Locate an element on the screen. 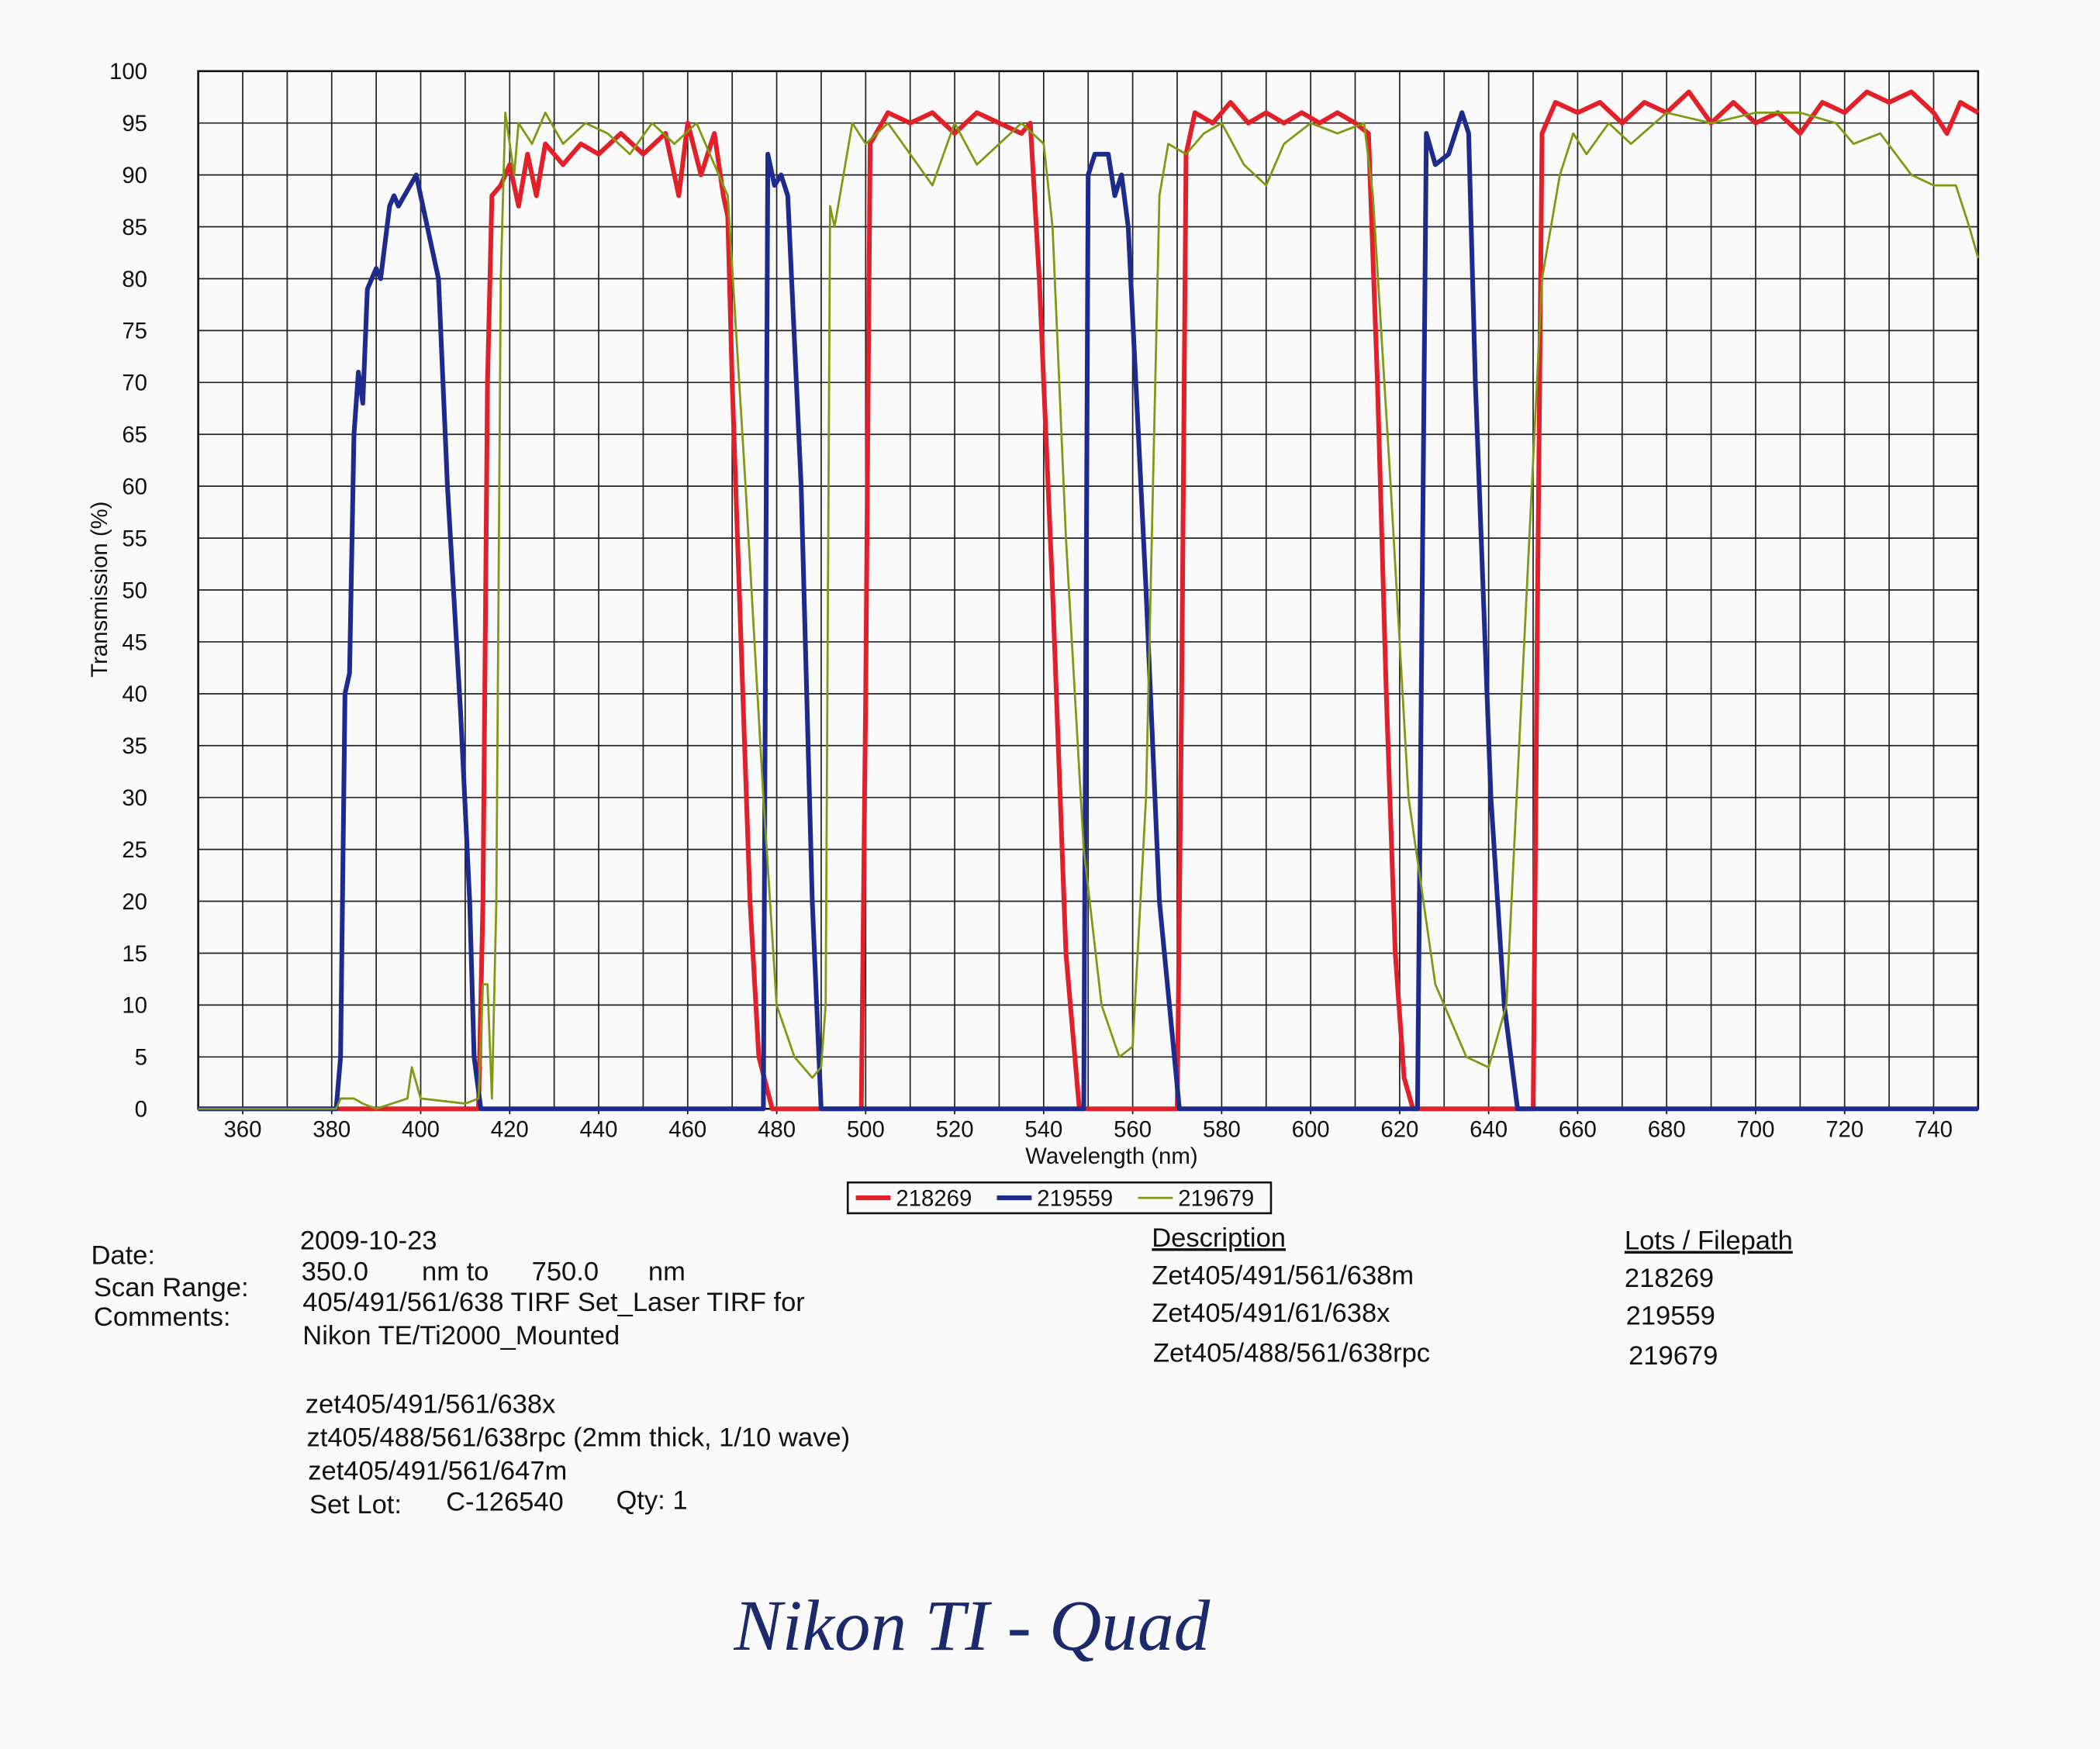 The width and height of the screenshot is (2100, 1749). scan-unit: nm is located at coordinates (667, 1271).